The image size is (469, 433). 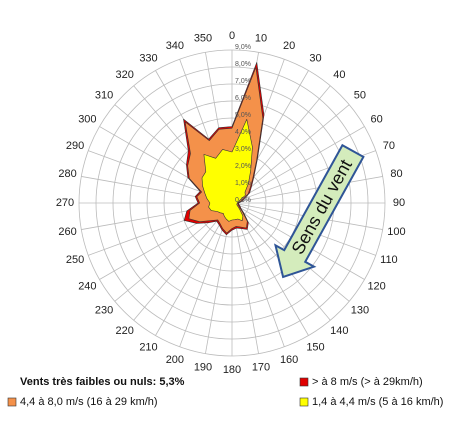 What do you see at coordinates (315, 58) in the screenshot?
I see `direction-label: 30` at bounding box center [315, 58].